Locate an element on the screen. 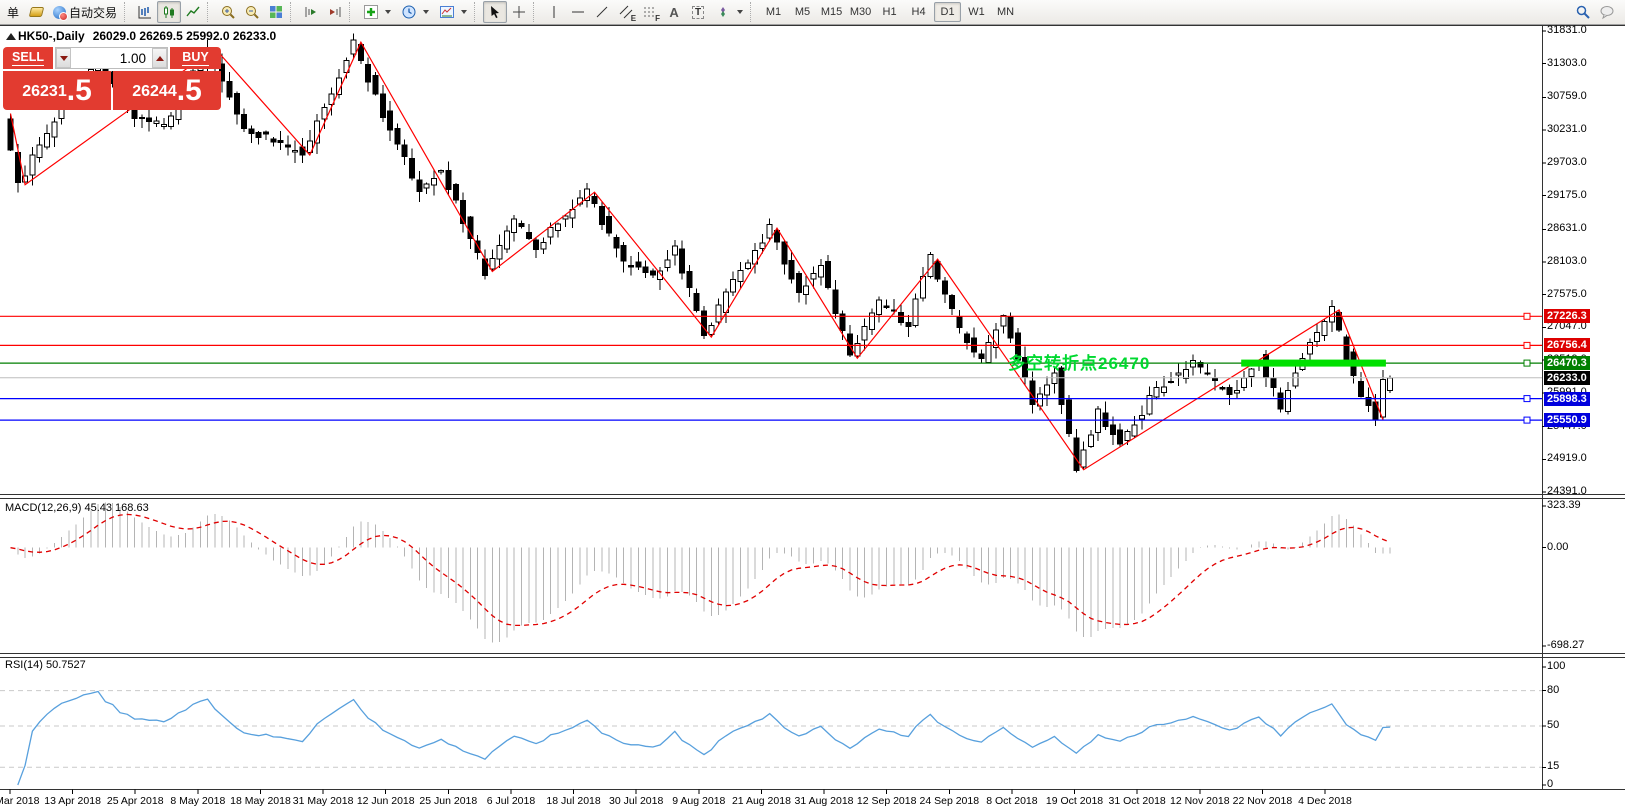 This screenshot has height=812, width=1625. cursor-button is located at coordinates (495, 12).